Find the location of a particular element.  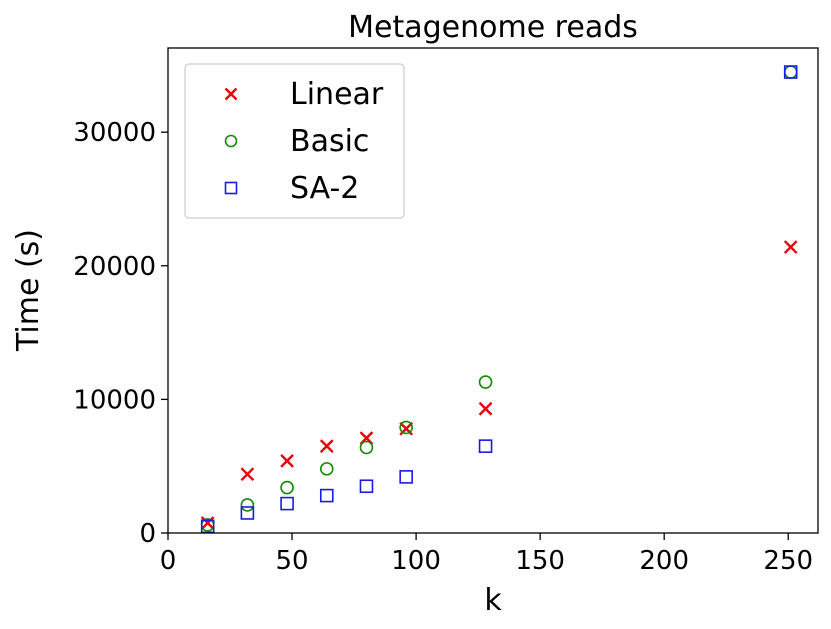

legend-box is located at coordinates (294, 141).